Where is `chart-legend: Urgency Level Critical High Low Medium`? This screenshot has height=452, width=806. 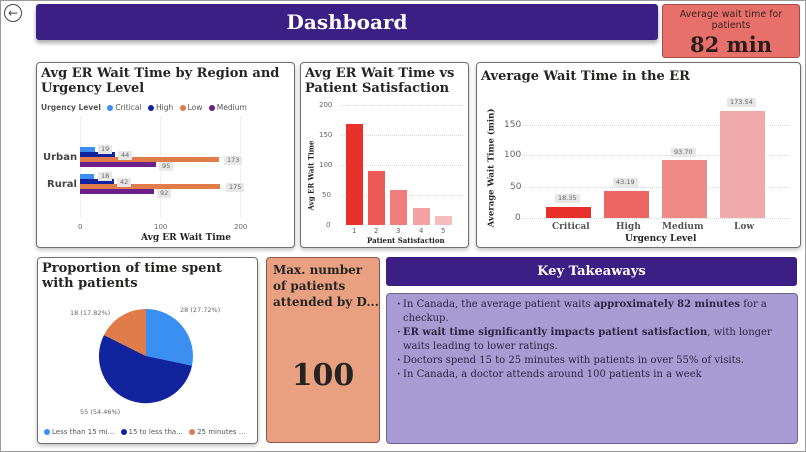 chart-legend: Urgency Level Critical High Low Medium is located at coordinates (144, 107).